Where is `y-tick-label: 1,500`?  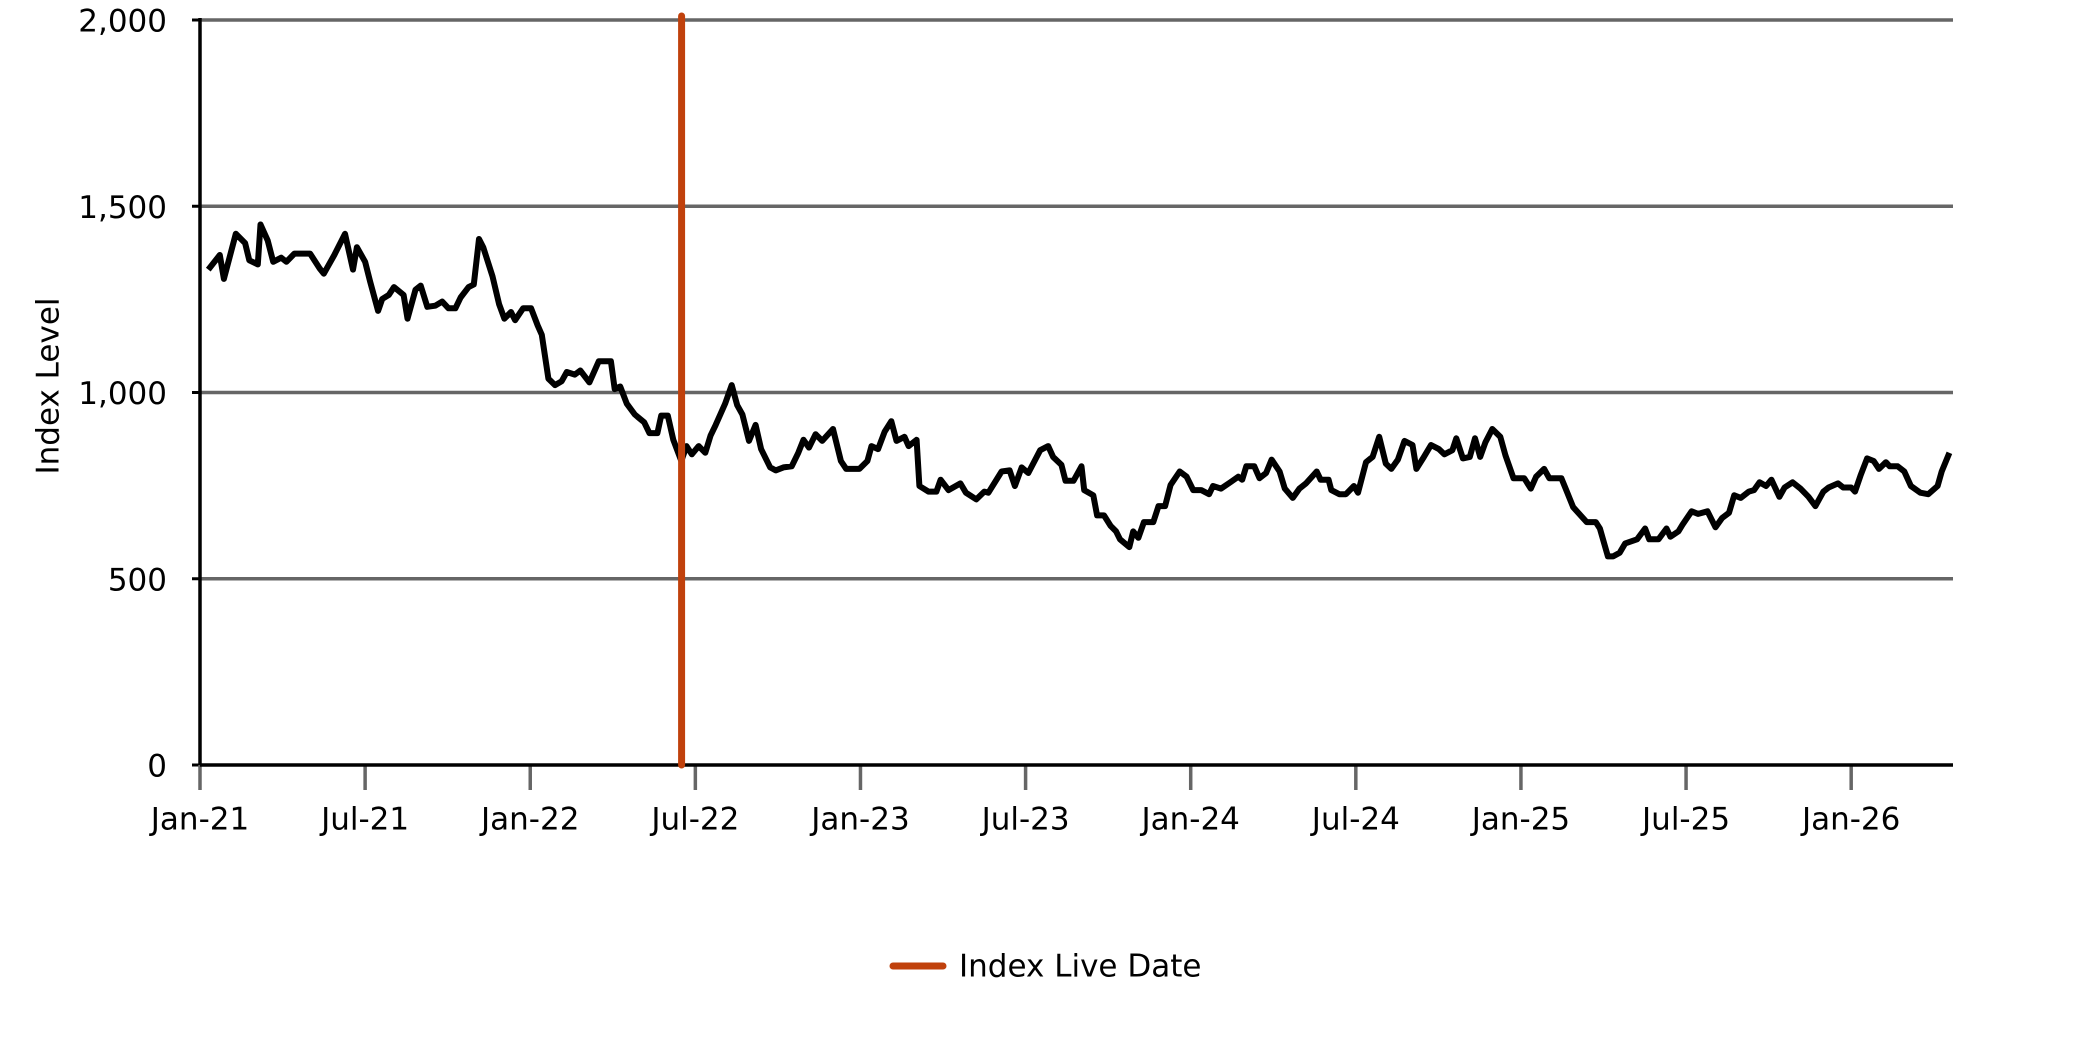 y-tick-label: 1,500 is located at coordinates (122, 208).